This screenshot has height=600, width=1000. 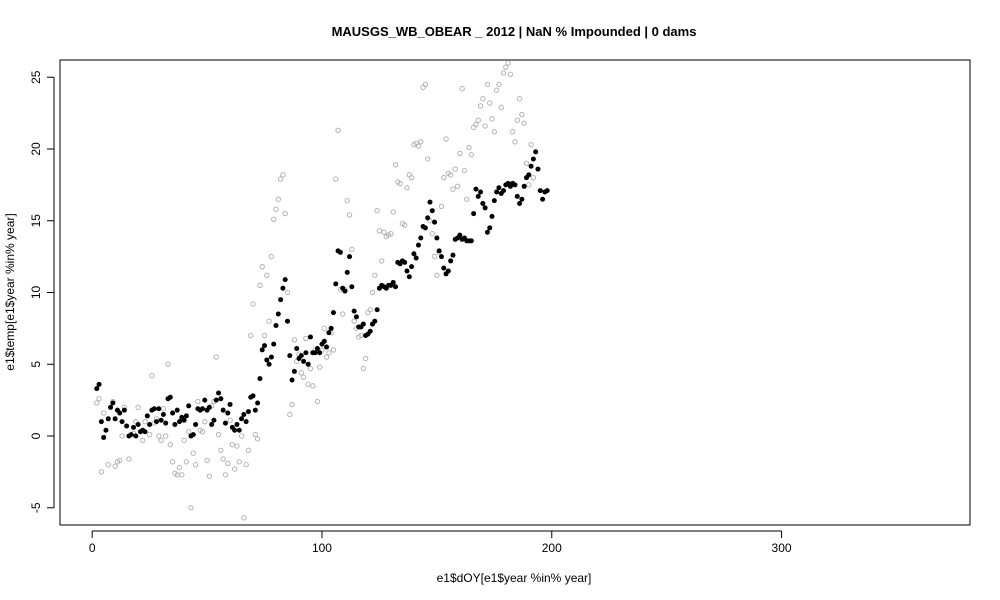 What do you see at coordinates (36, 293) in the screenshot?
I see `y-tick-label: 10` at bounding box center [36, 293].